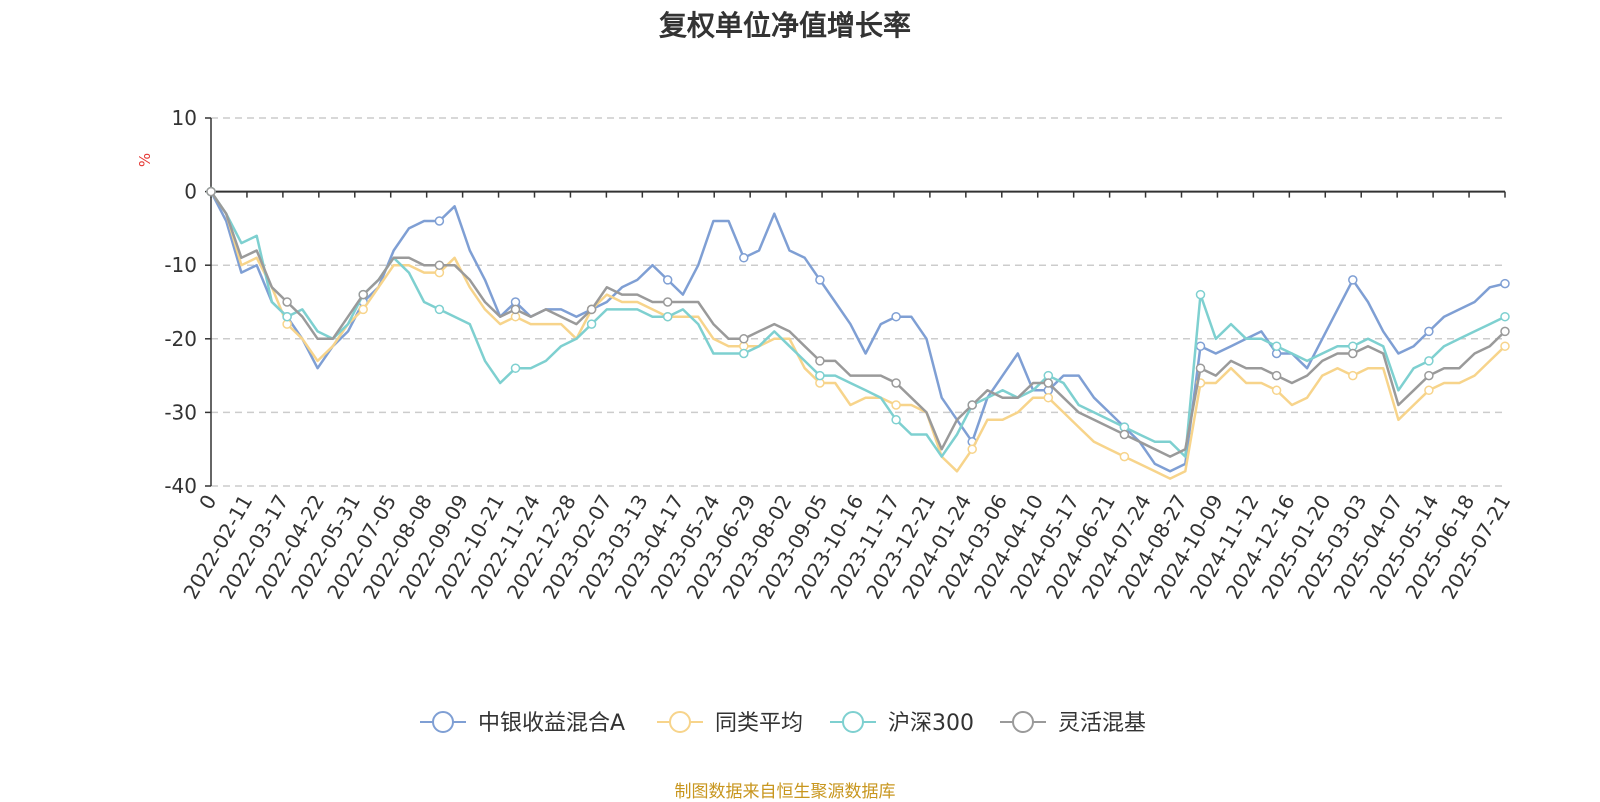 The width and height of the screenshot is (1600, 802). Describe the element at coordinates (180, 265) in the screenshot. I see `y-tick-label: -10` at that location.